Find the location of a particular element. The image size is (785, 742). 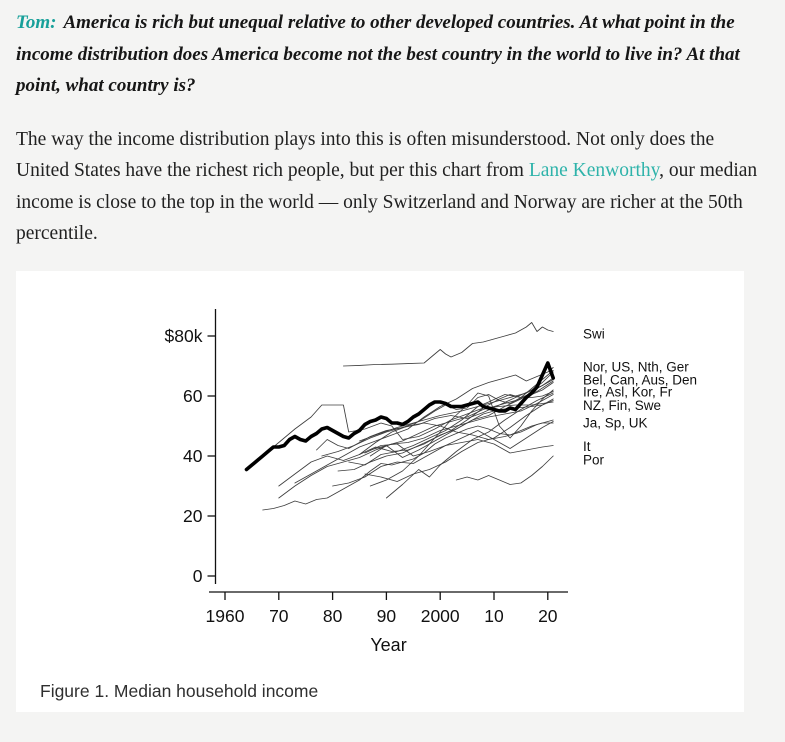

x-tick-label: 2000 is located at coordinates (440, 616).